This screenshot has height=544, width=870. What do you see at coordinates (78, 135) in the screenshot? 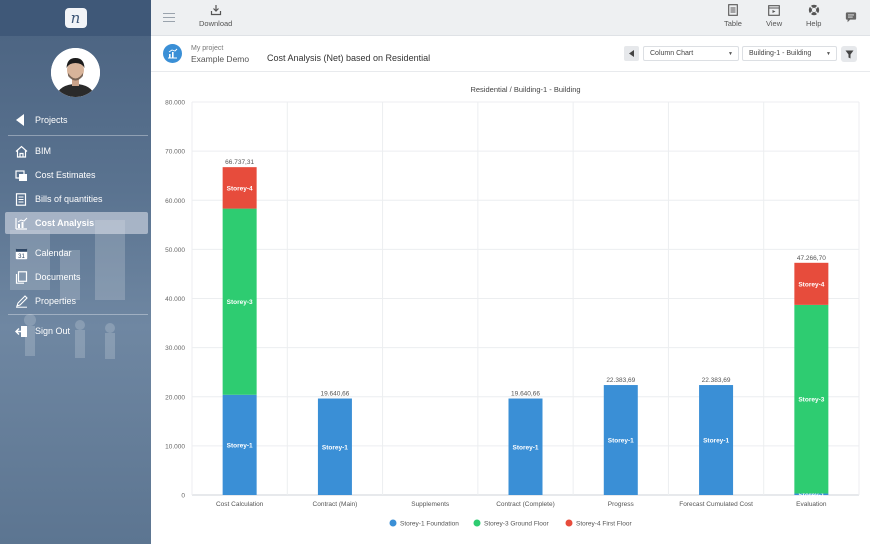
I see `sidebar-divider` at bounding box center [78, 135].